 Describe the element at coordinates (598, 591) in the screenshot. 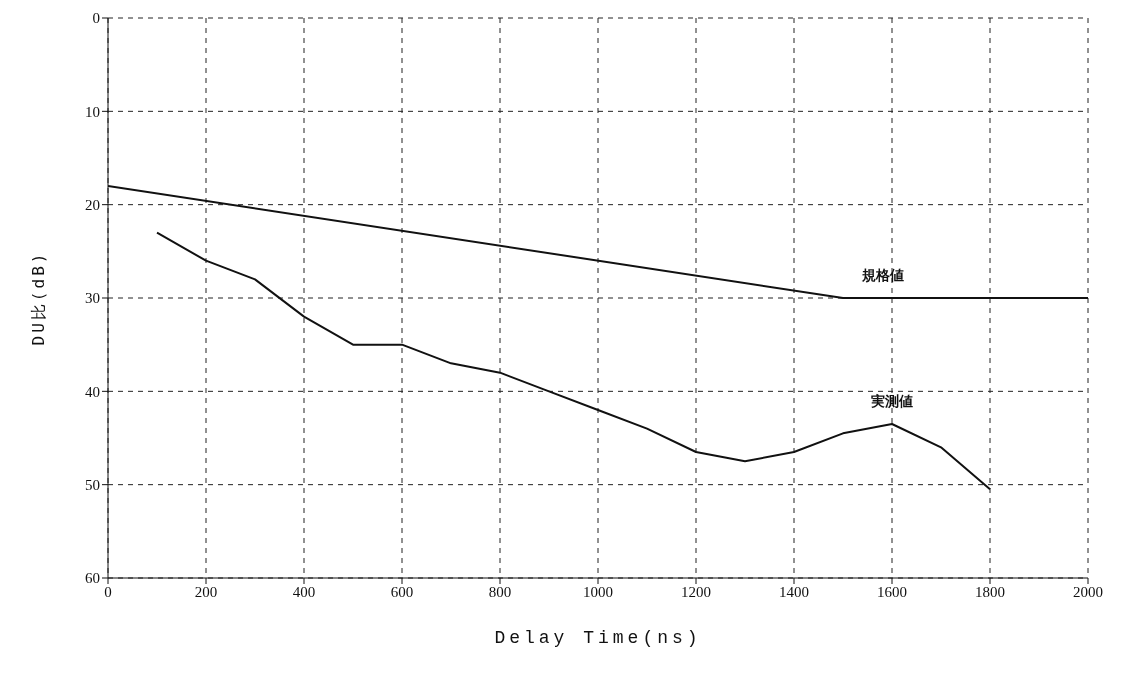

I see `x-tick-label: 1000` at that location.